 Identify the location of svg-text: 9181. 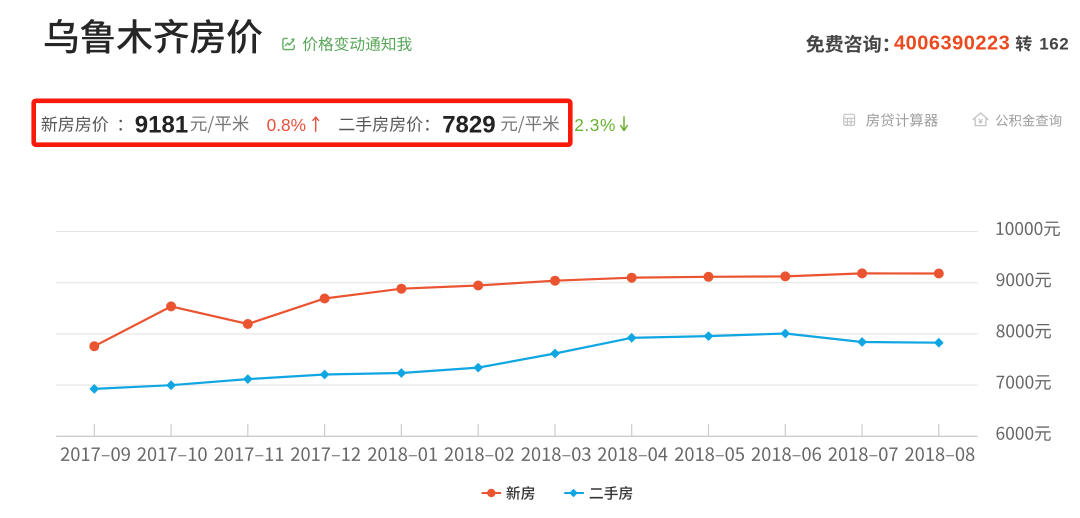
(161, 124).